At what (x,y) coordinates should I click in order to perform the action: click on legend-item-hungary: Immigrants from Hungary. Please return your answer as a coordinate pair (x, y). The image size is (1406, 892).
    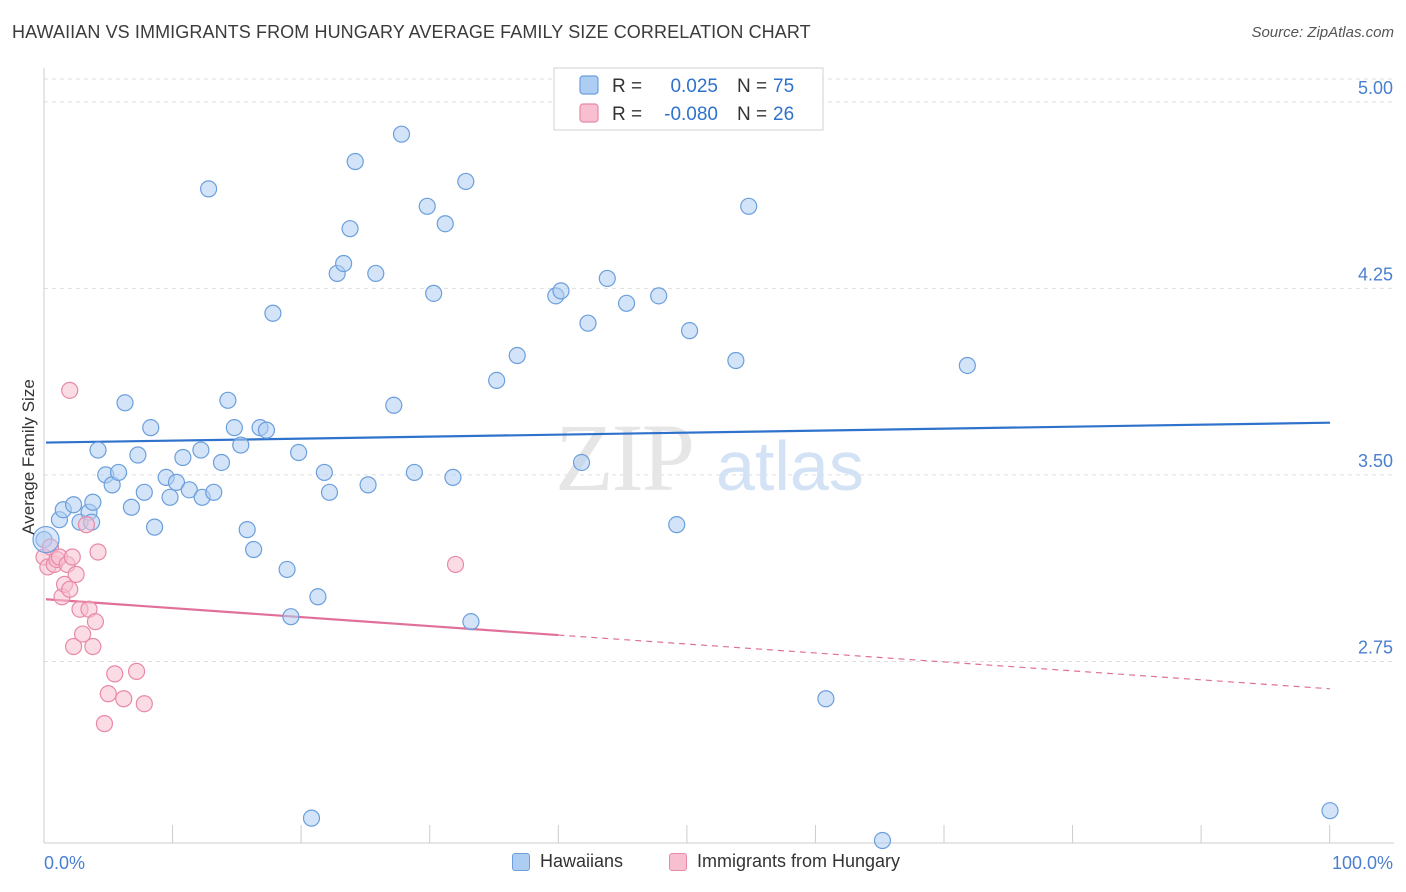
    Looking at the image, I should click on (784, 861).